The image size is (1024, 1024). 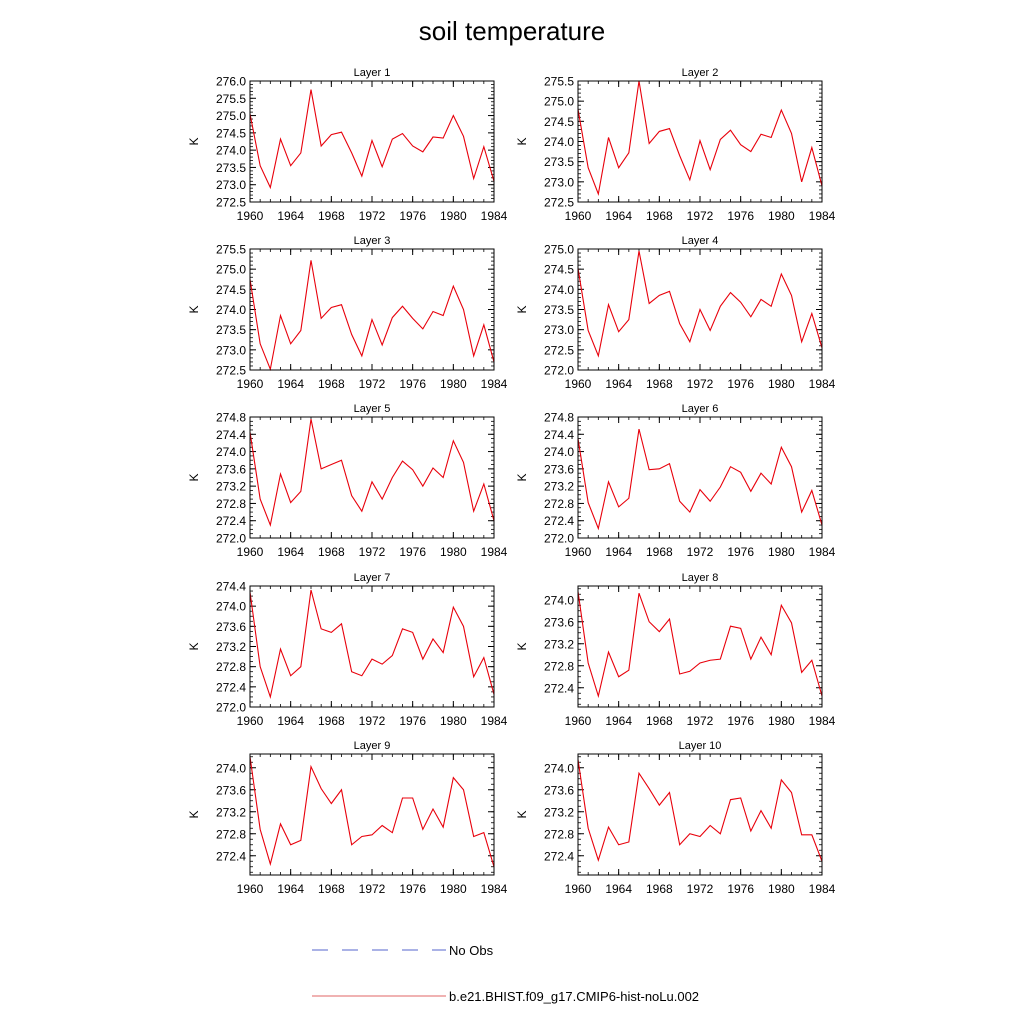 I want to click on panel-title: Layer 9, so click(x=372, y=746).